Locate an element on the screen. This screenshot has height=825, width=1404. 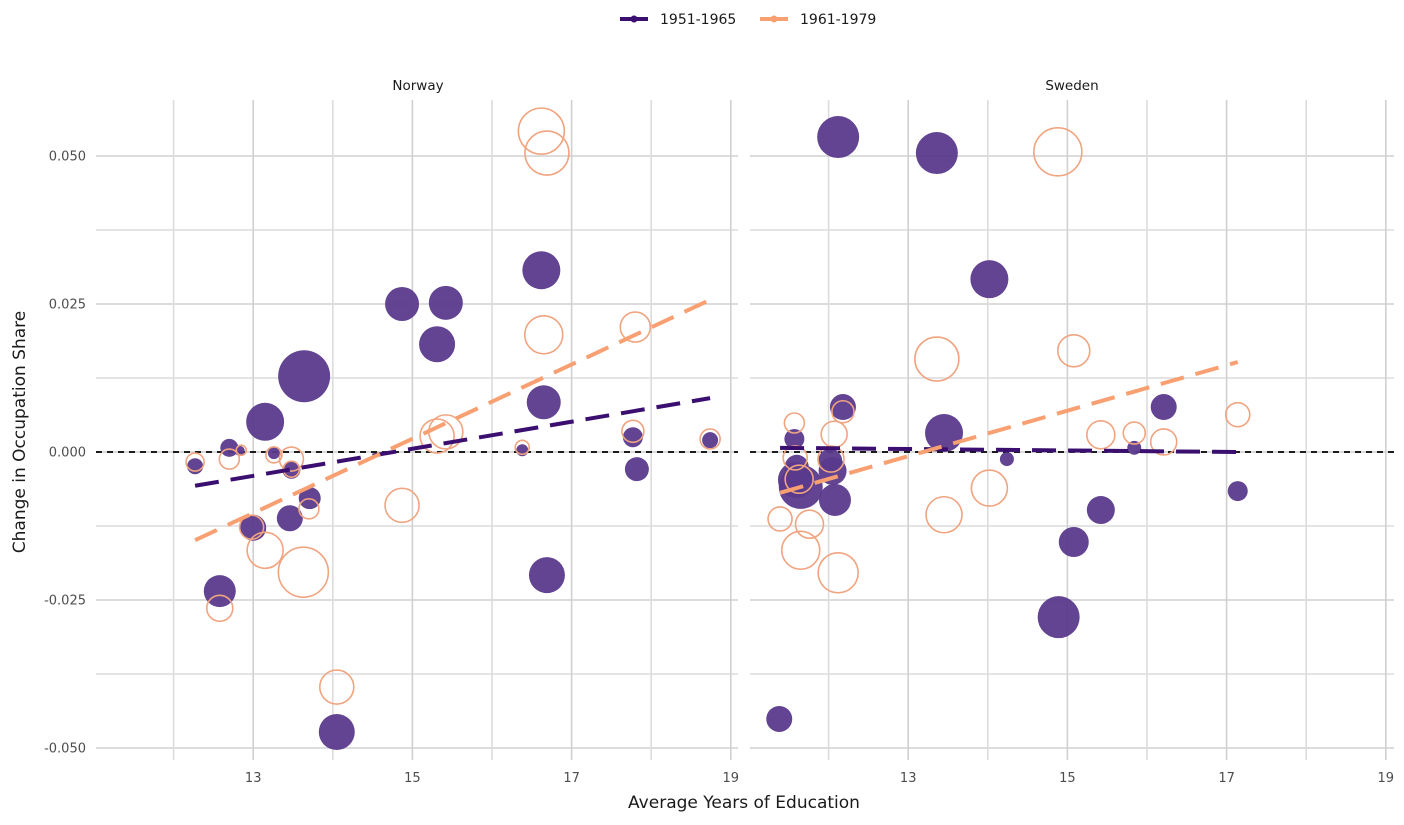
legend-label: 1951-1965 is located at coordinates (698, 20).